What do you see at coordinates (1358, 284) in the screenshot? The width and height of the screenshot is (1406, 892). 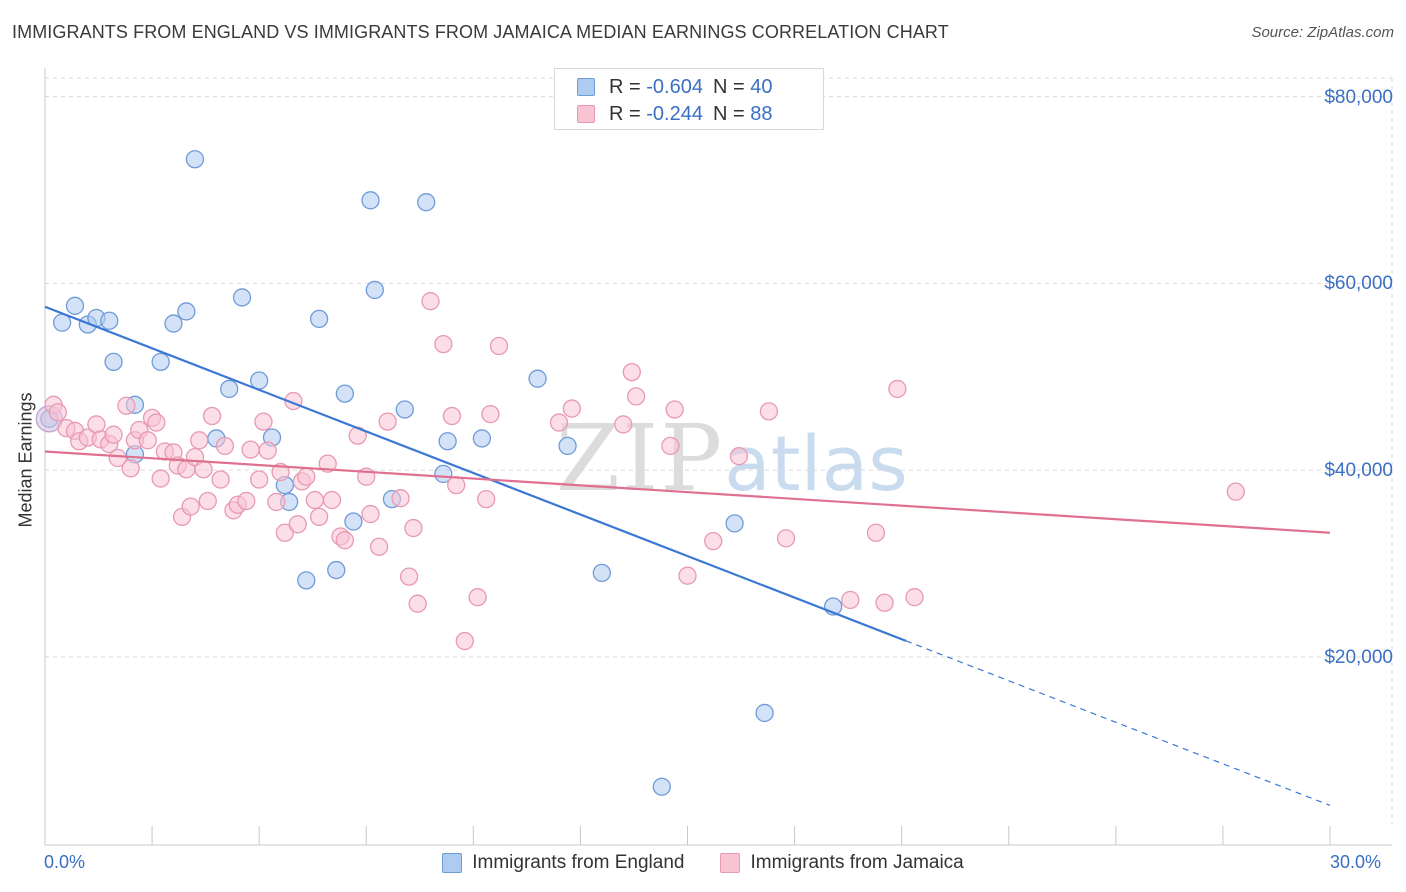 I see `y-tick-label-2: $60,000` at bounding box center [1358, 284].